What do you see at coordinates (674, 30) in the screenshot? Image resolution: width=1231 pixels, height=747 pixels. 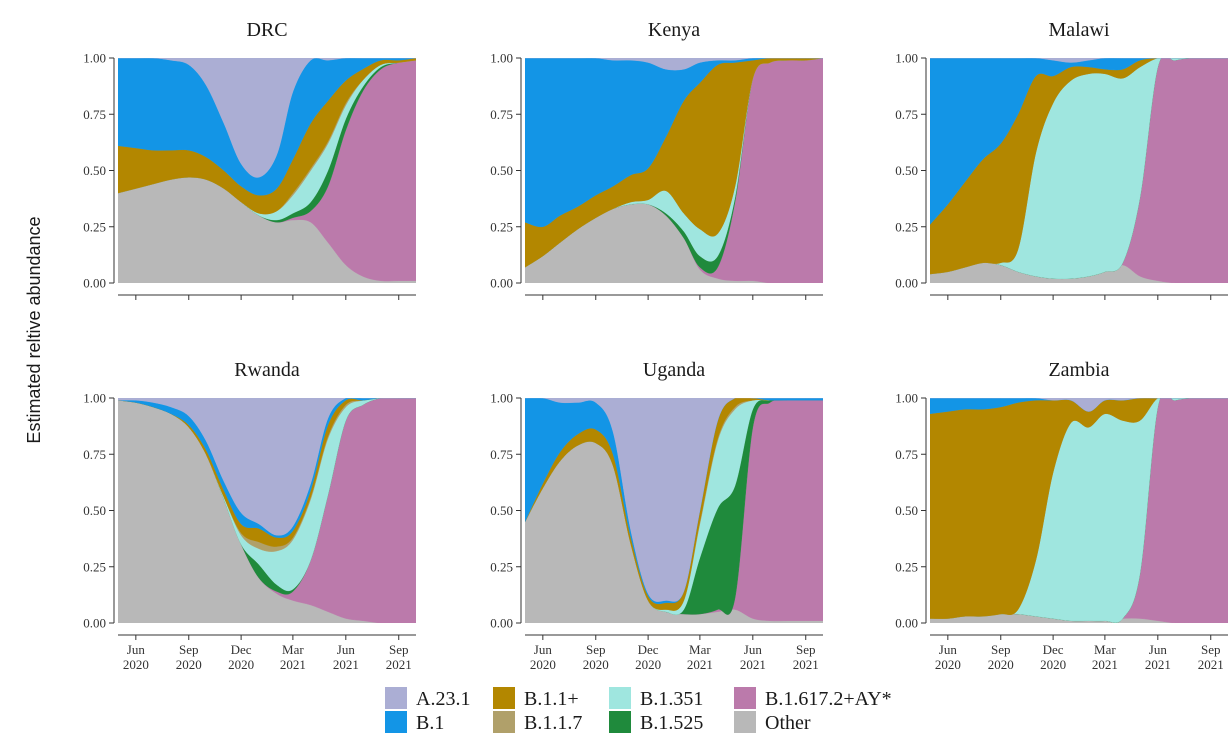 I see `panel-title: Kenya` at bounding box center [674, 30].